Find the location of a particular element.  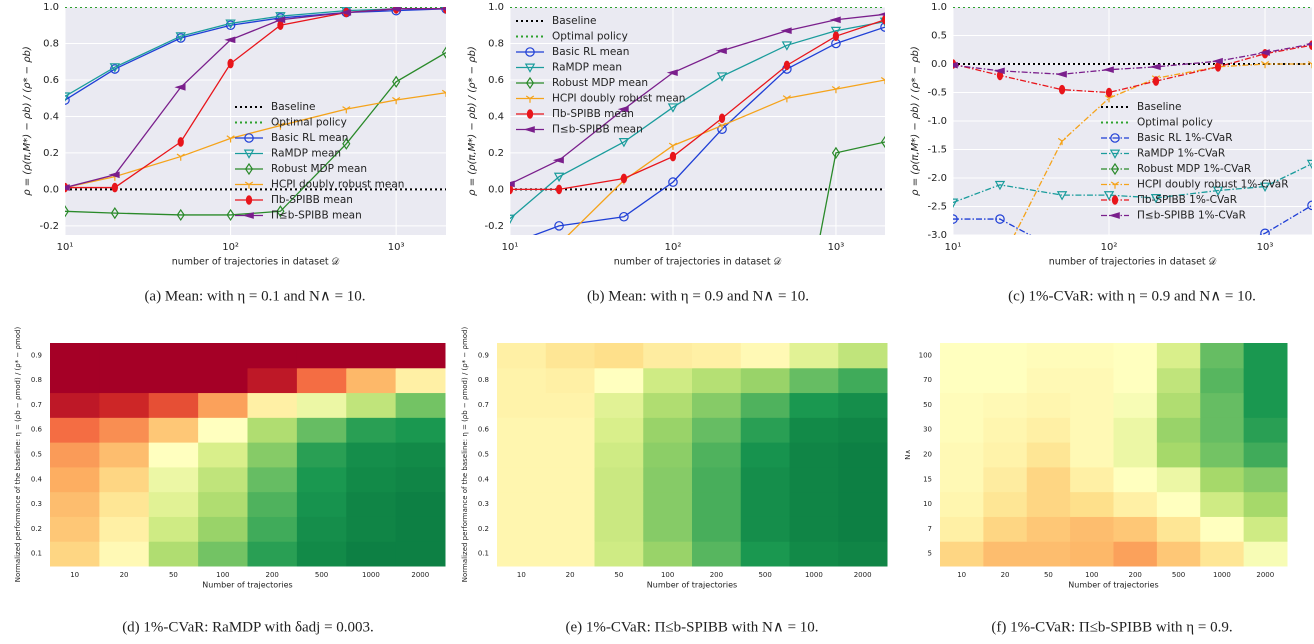

x-tick-label: 20 is located at coordinates (570, 575).